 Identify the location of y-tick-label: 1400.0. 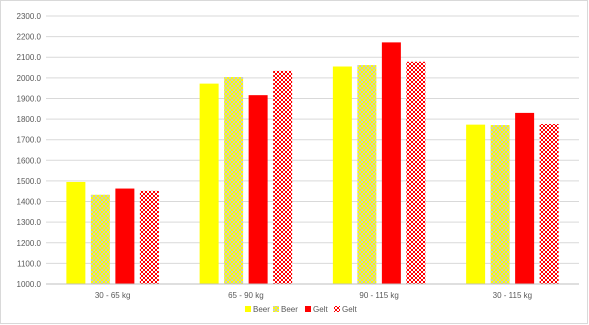
(29, 202).